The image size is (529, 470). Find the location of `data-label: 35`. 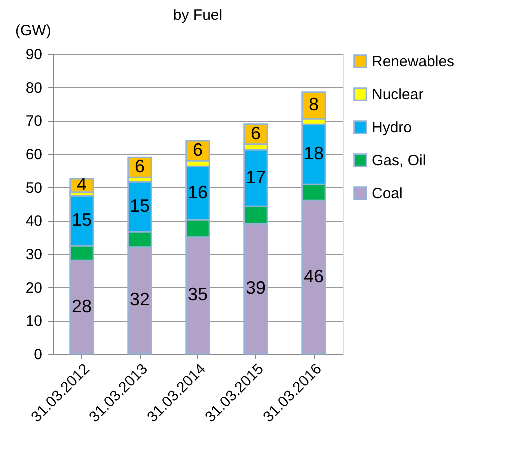

data-label: 35 is located at coordinates (198, 294).